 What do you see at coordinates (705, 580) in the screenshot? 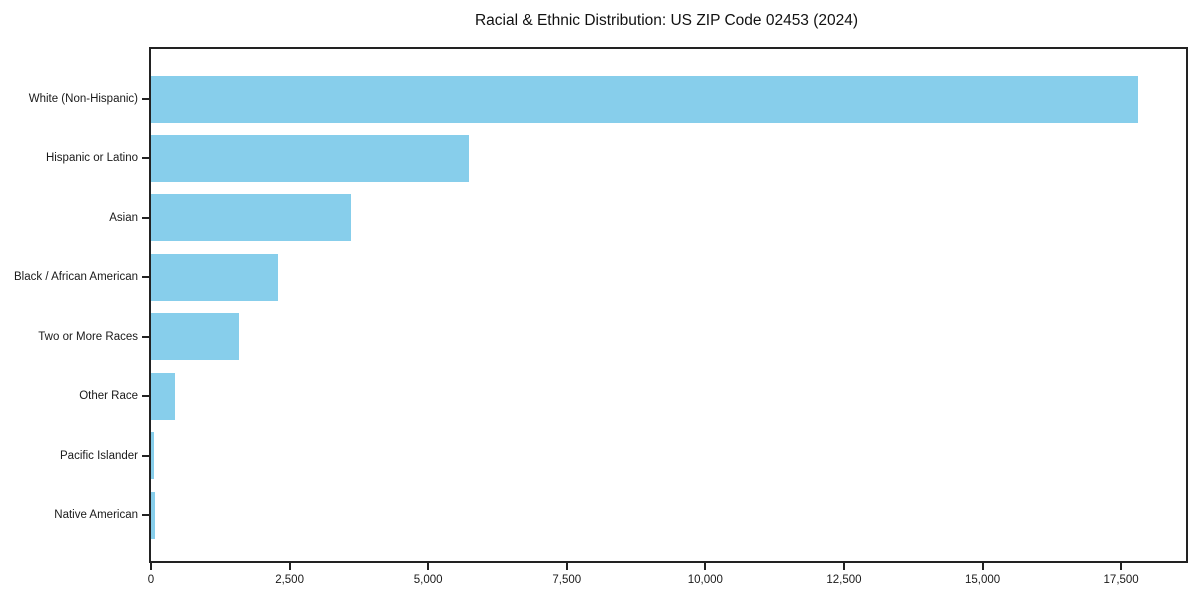
I see `x-tick-label-10000: 10,000` at bounding box center [705, 580].